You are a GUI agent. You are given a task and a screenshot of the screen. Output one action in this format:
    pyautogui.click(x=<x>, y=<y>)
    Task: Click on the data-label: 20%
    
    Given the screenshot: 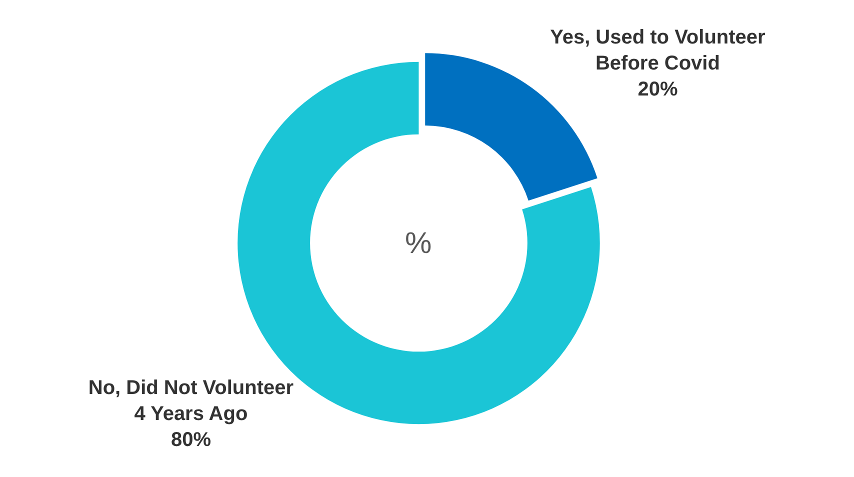 What is the action you would take?
    pyautogui.click(x=658, y=89)
    